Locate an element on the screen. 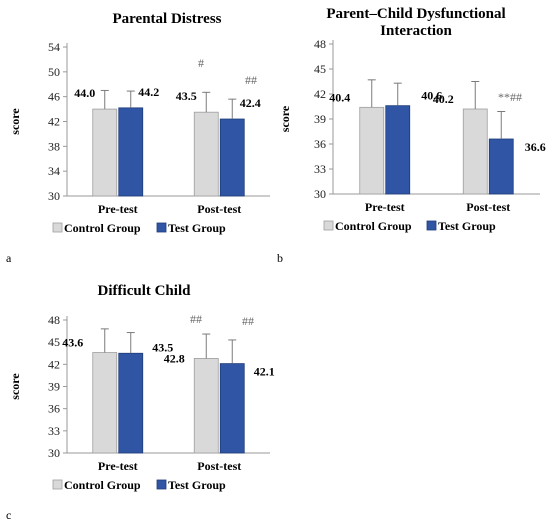  chart-title: Parent–Child Dysfunctional is located at coordinates (415, 14).